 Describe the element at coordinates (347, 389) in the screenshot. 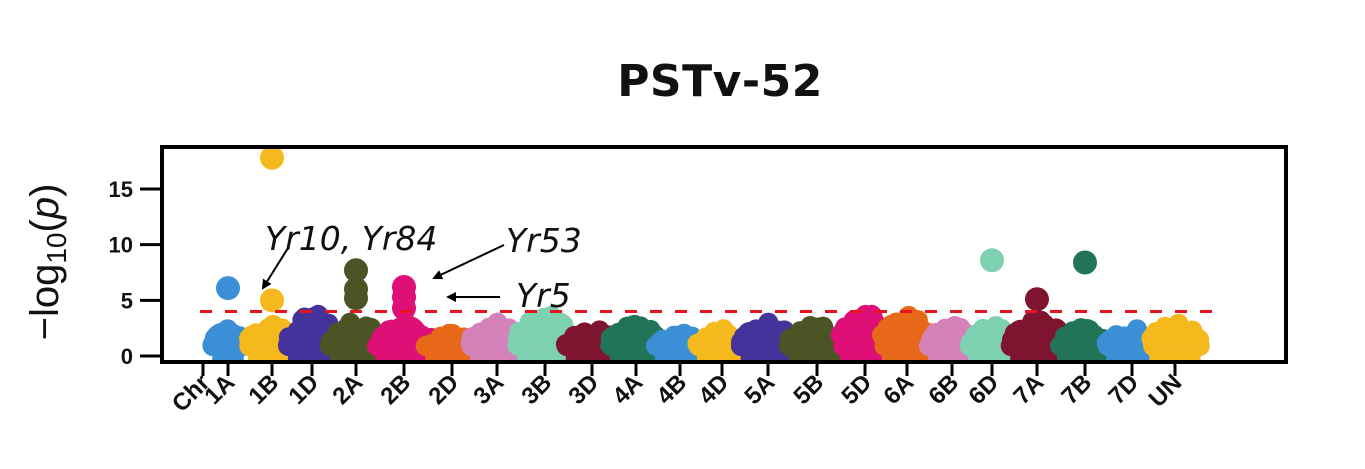

I see `x-tick-label: 2A` at that location.